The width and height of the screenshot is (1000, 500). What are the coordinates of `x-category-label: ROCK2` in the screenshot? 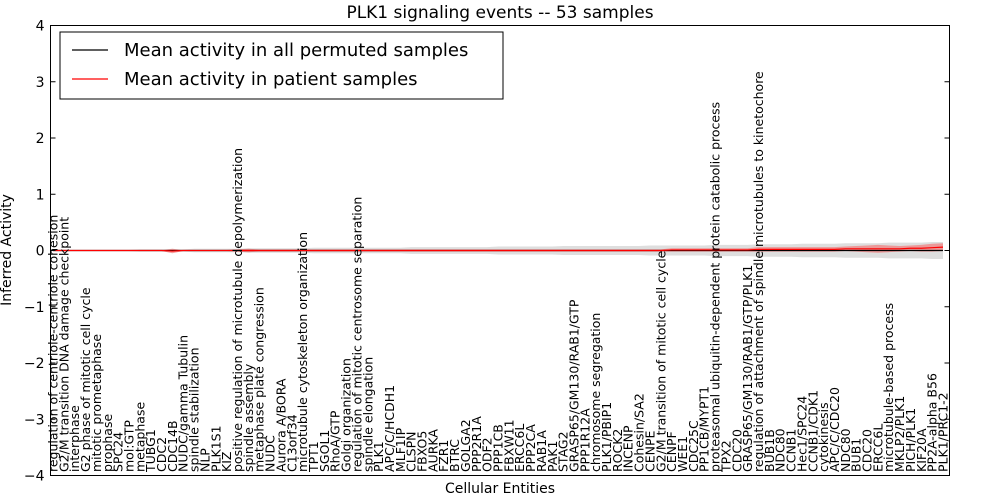 It's located at (617, 450).